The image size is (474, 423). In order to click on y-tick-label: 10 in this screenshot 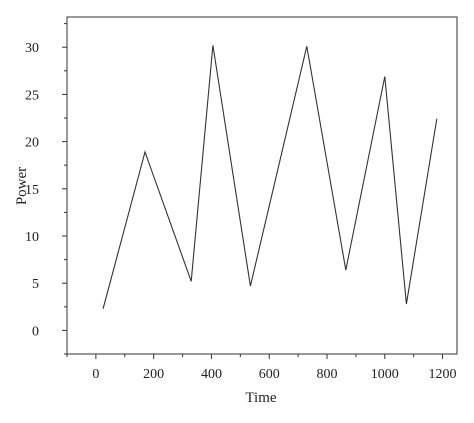, I will do `click(32, 237)`.